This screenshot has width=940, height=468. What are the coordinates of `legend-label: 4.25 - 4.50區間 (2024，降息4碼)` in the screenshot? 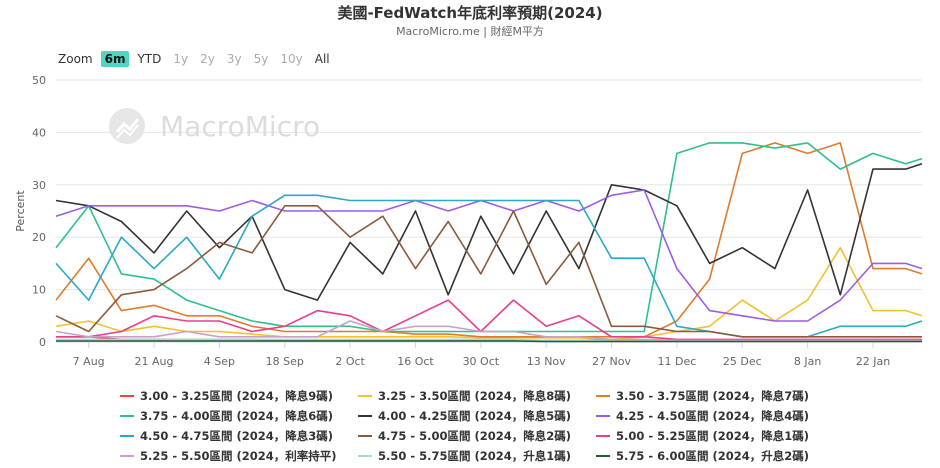 It's located at (713, 416).